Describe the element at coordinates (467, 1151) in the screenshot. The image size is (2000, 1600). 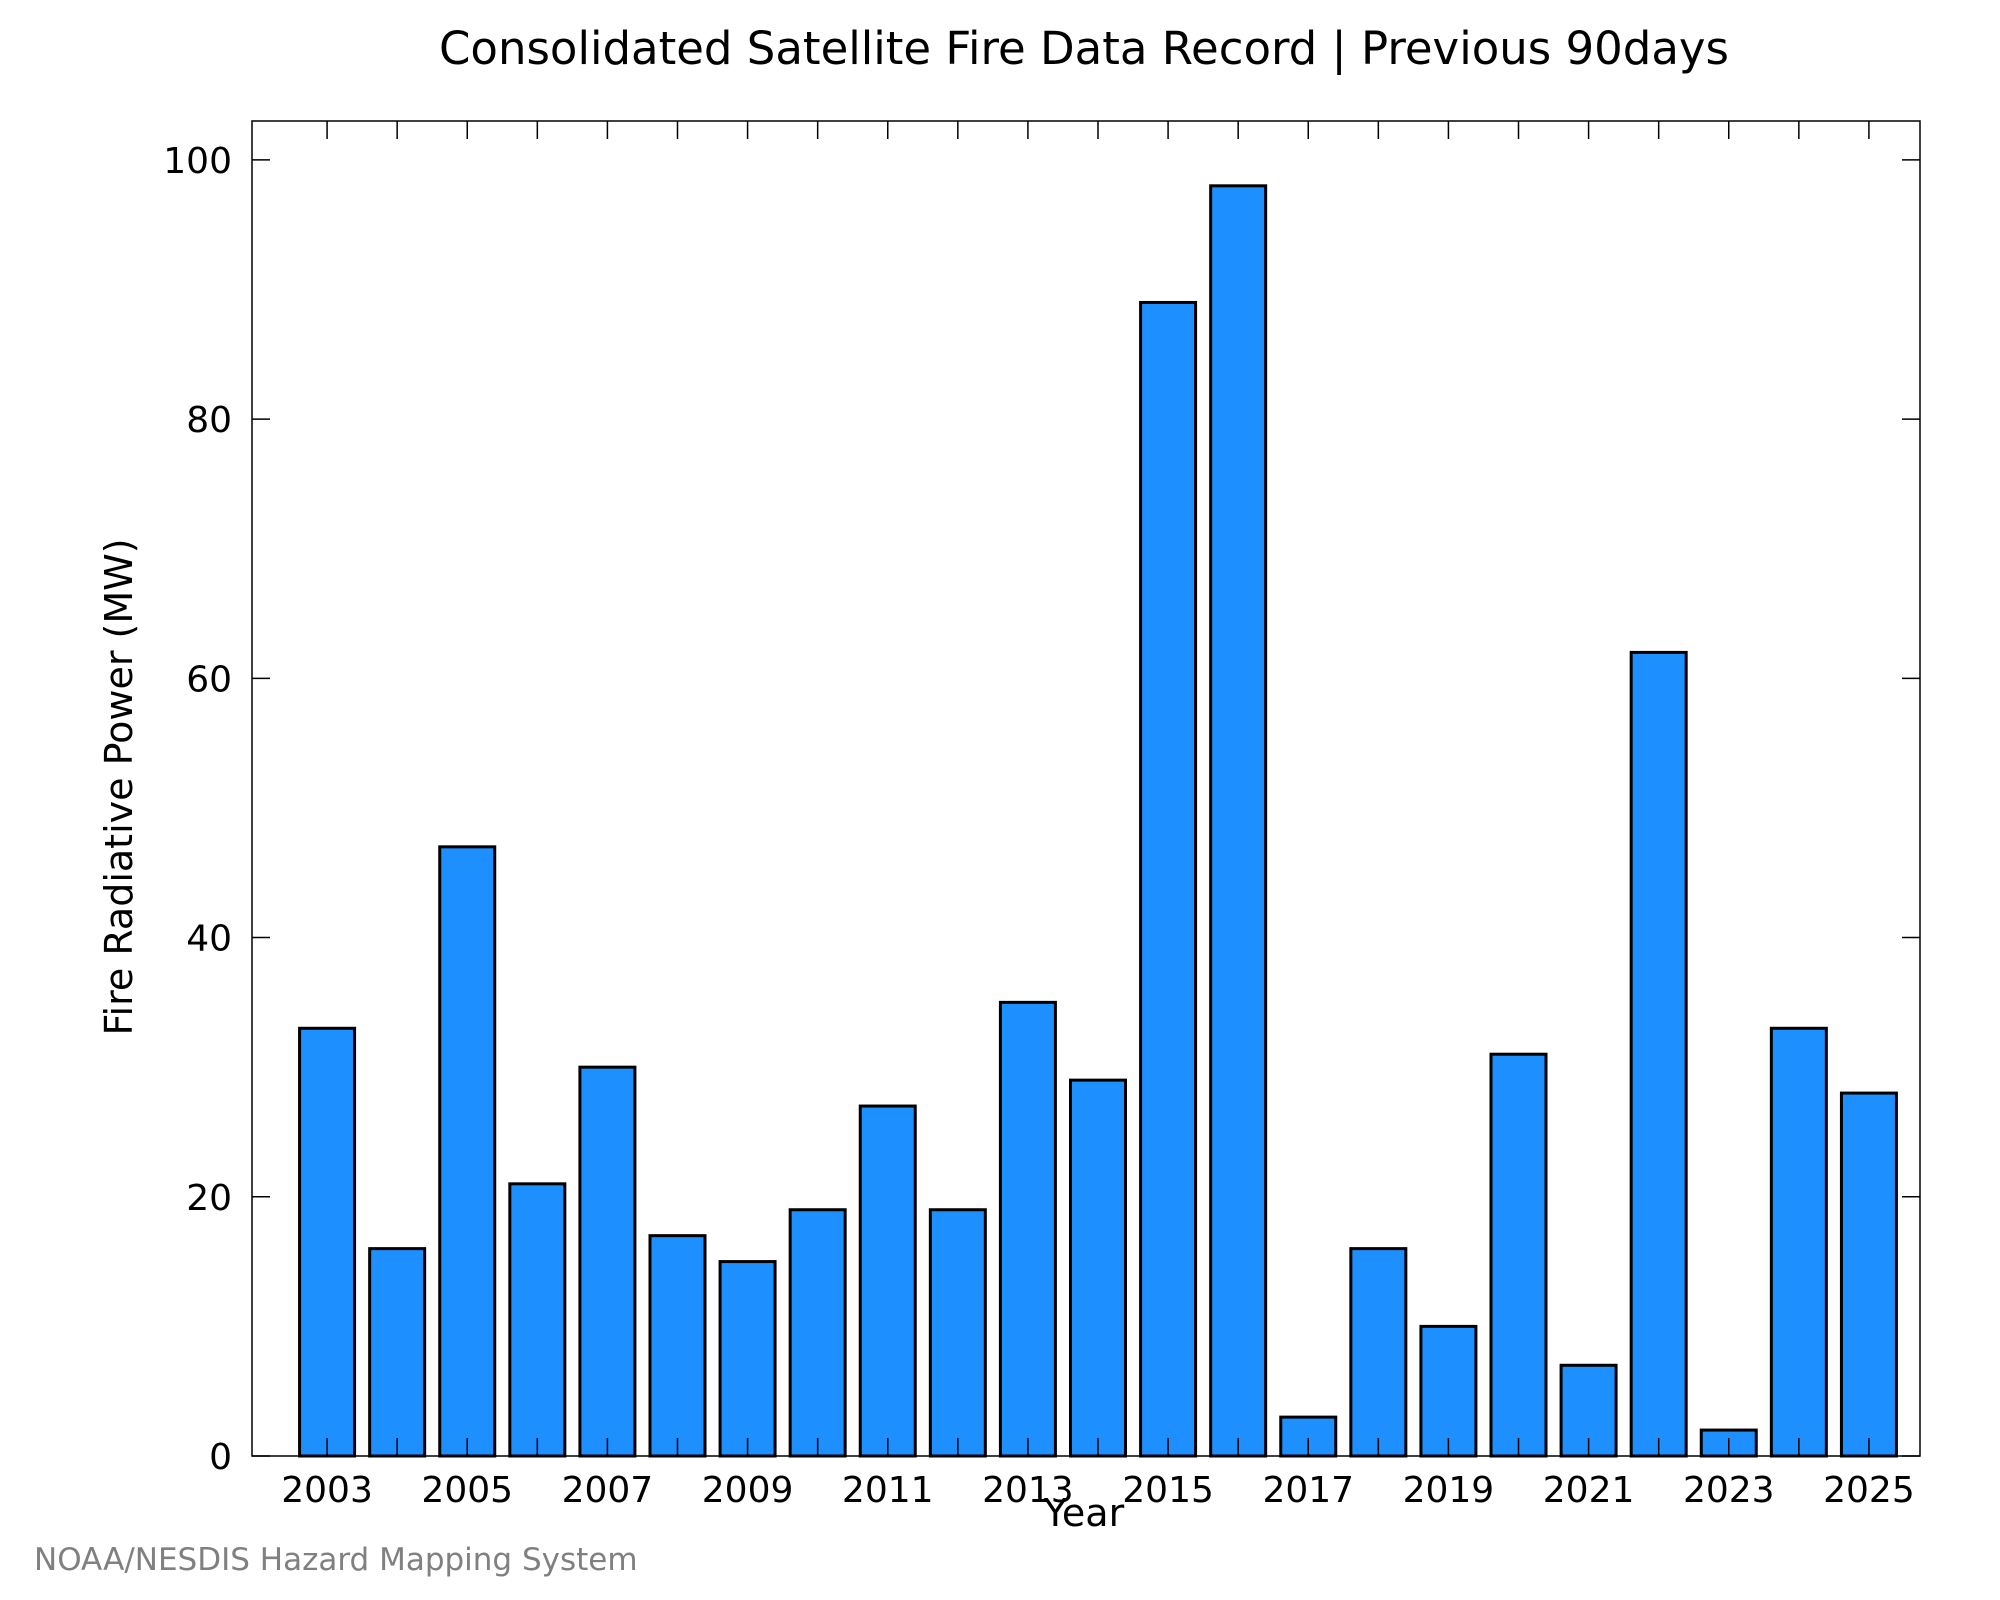
I see `bar-2005` at that location.